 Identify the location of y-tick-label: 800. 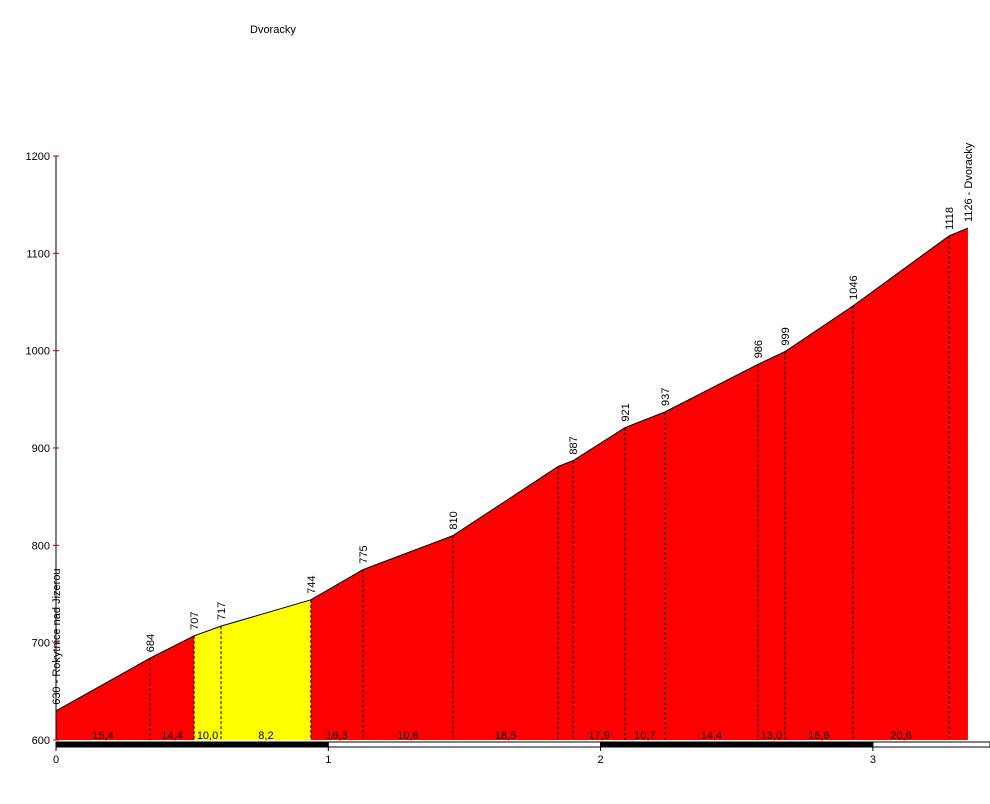
(41, 546).